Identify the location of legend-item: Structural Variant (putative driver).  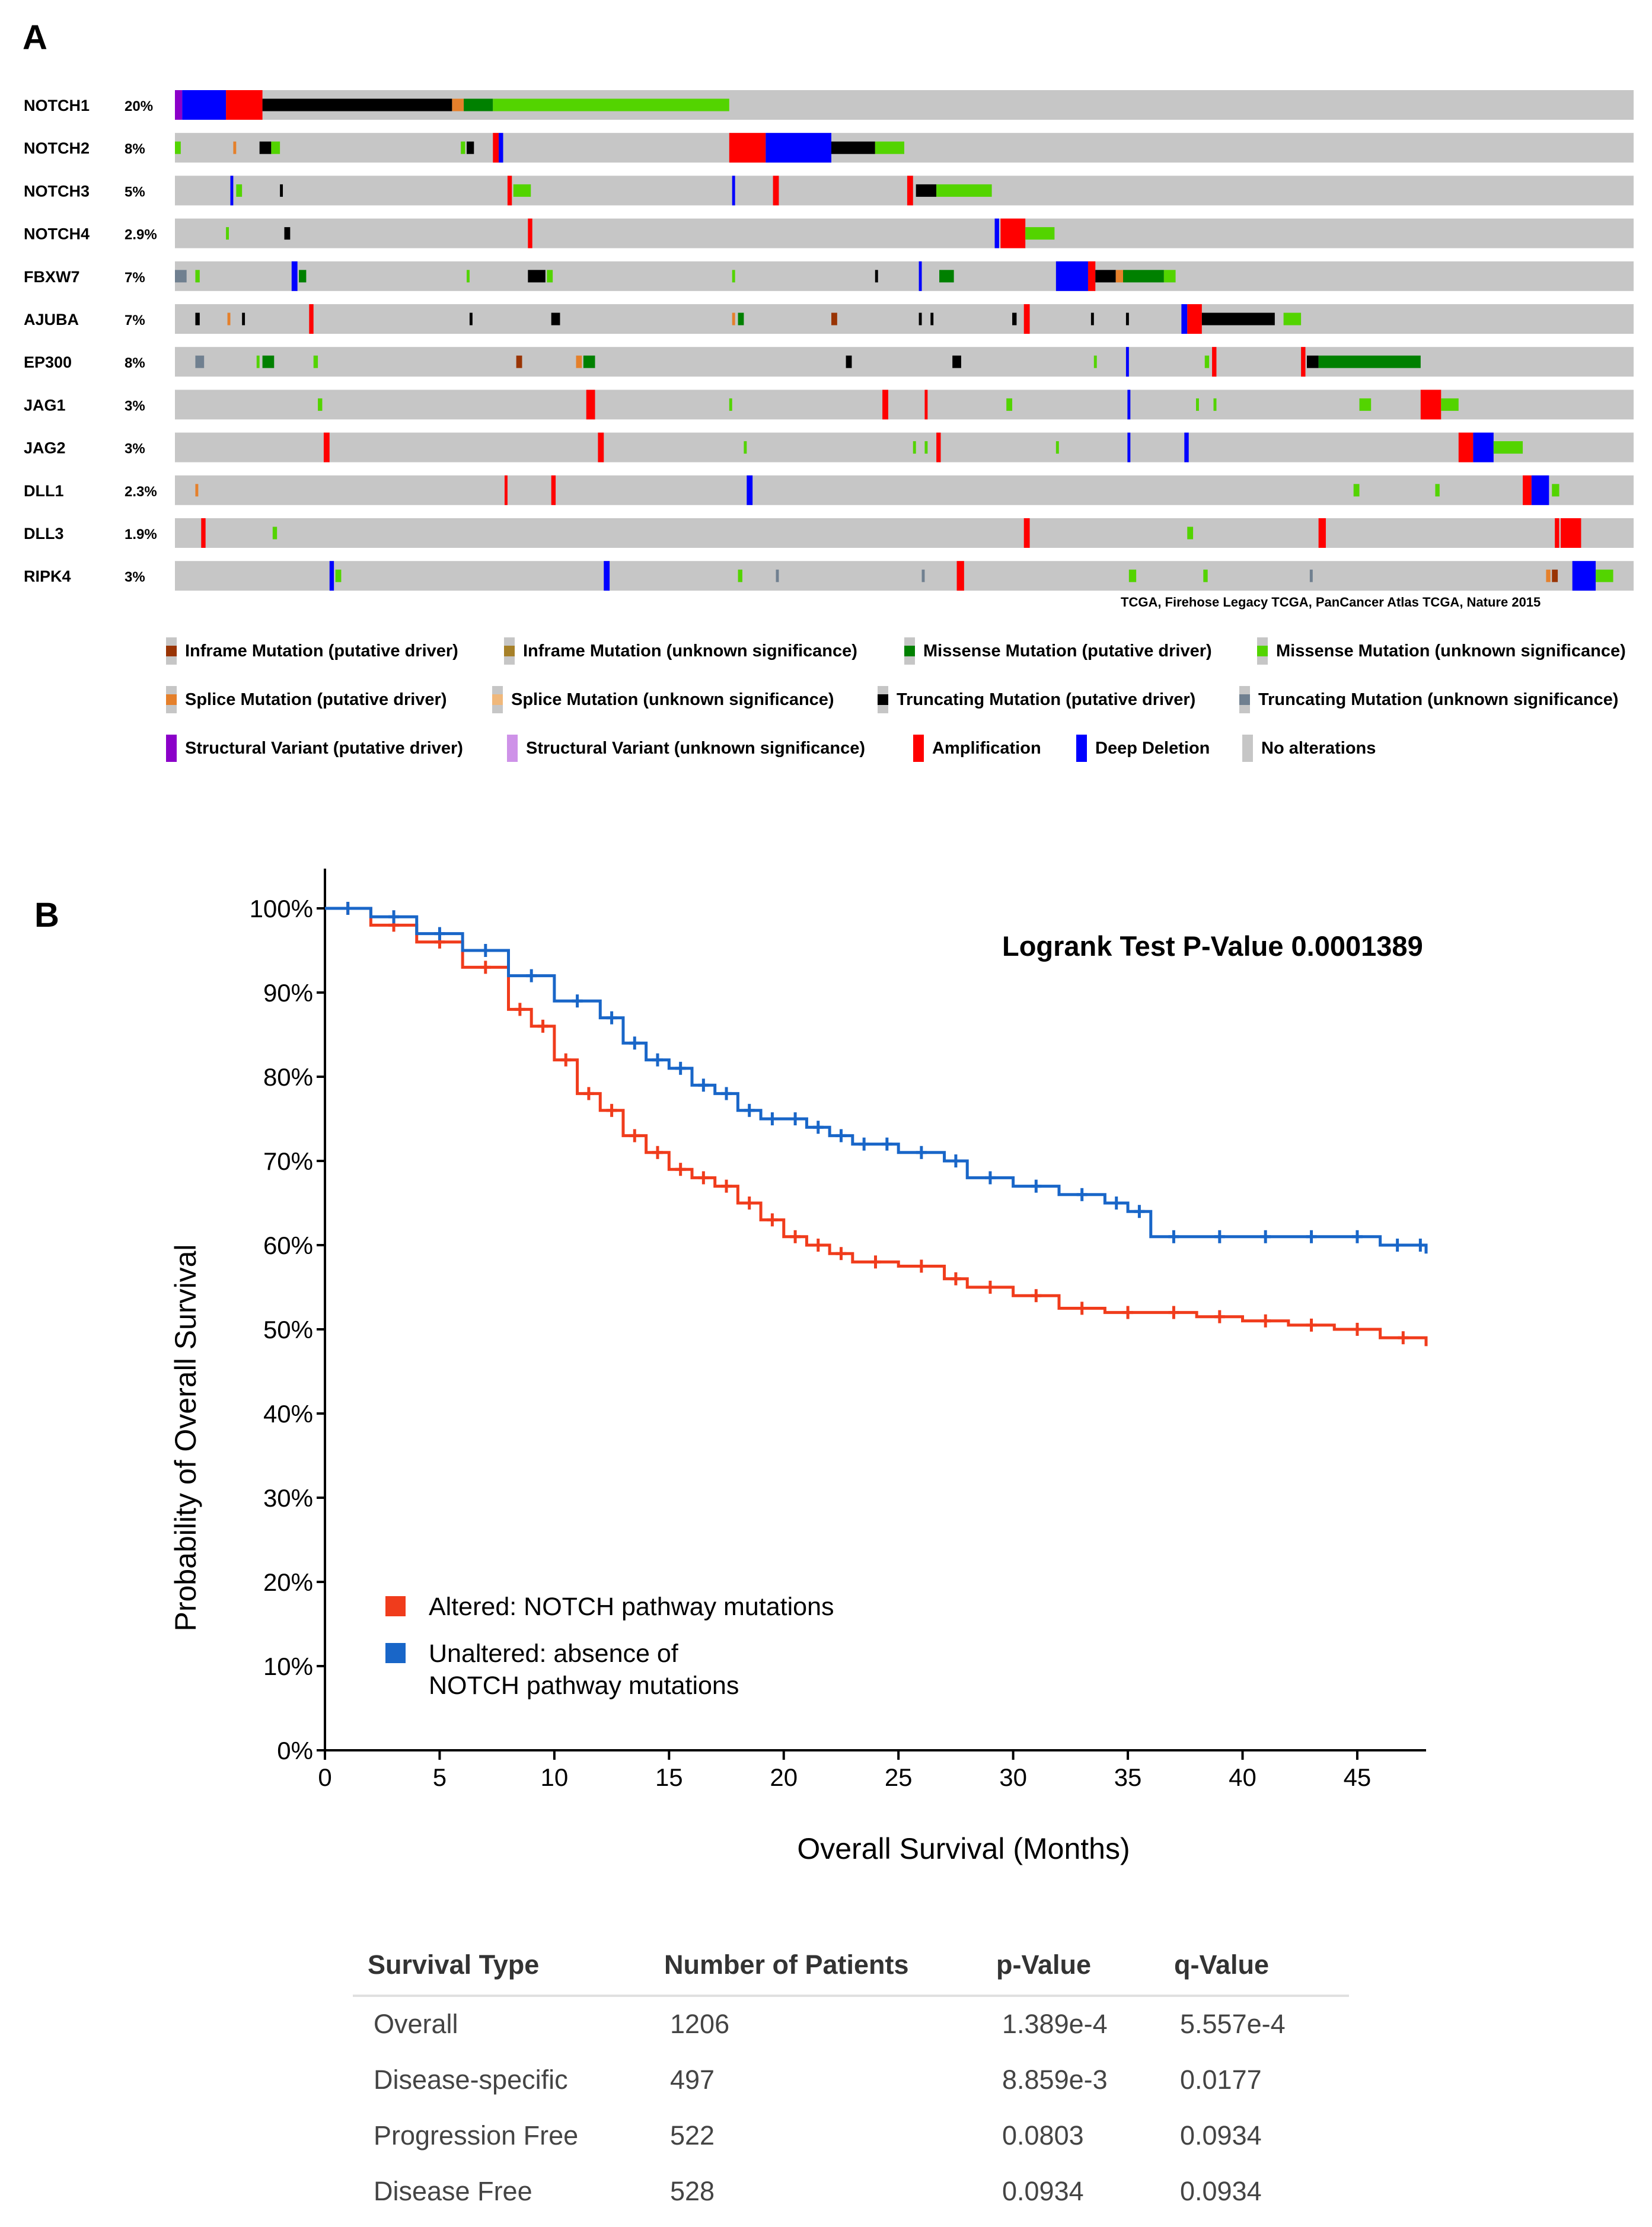
(314, 749).